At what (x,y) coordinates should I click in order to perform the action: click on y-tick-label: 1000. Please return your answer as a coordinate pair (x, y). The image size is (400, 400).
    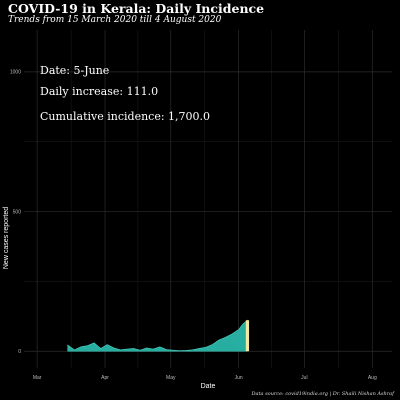
    Looking at the image, I should click on (15, 73).